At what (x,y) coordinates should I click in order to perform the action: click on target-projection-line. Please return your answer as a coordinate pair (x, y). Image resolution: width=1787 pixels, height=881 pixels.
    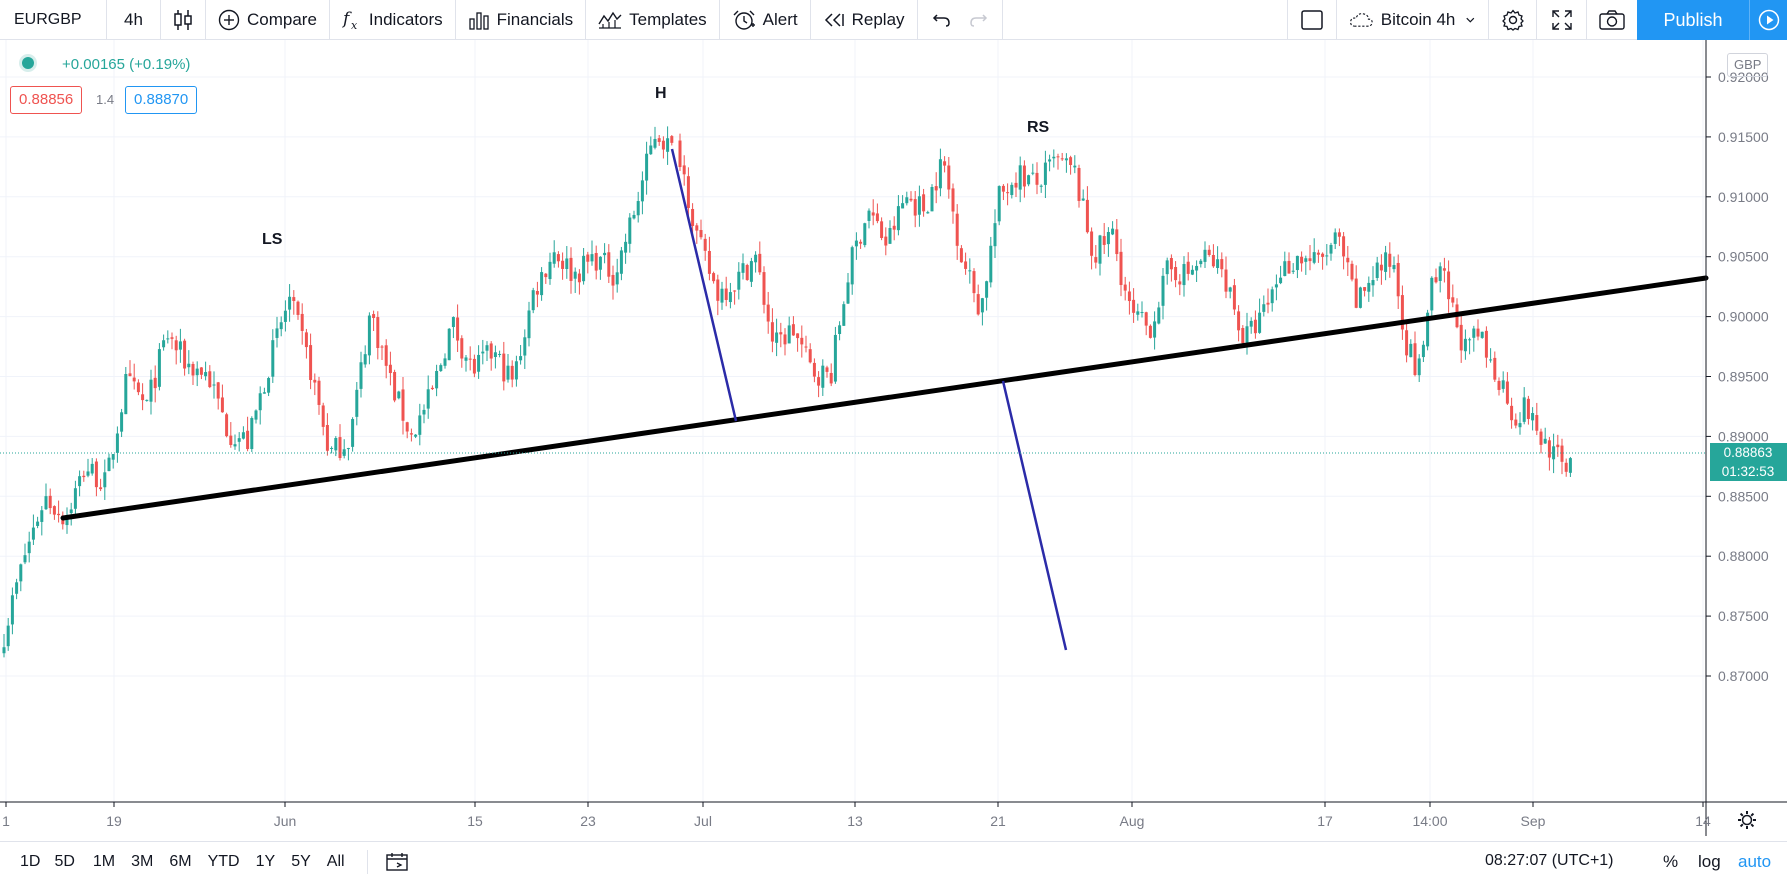
    Looking at the image, I should click on (1034, 515).